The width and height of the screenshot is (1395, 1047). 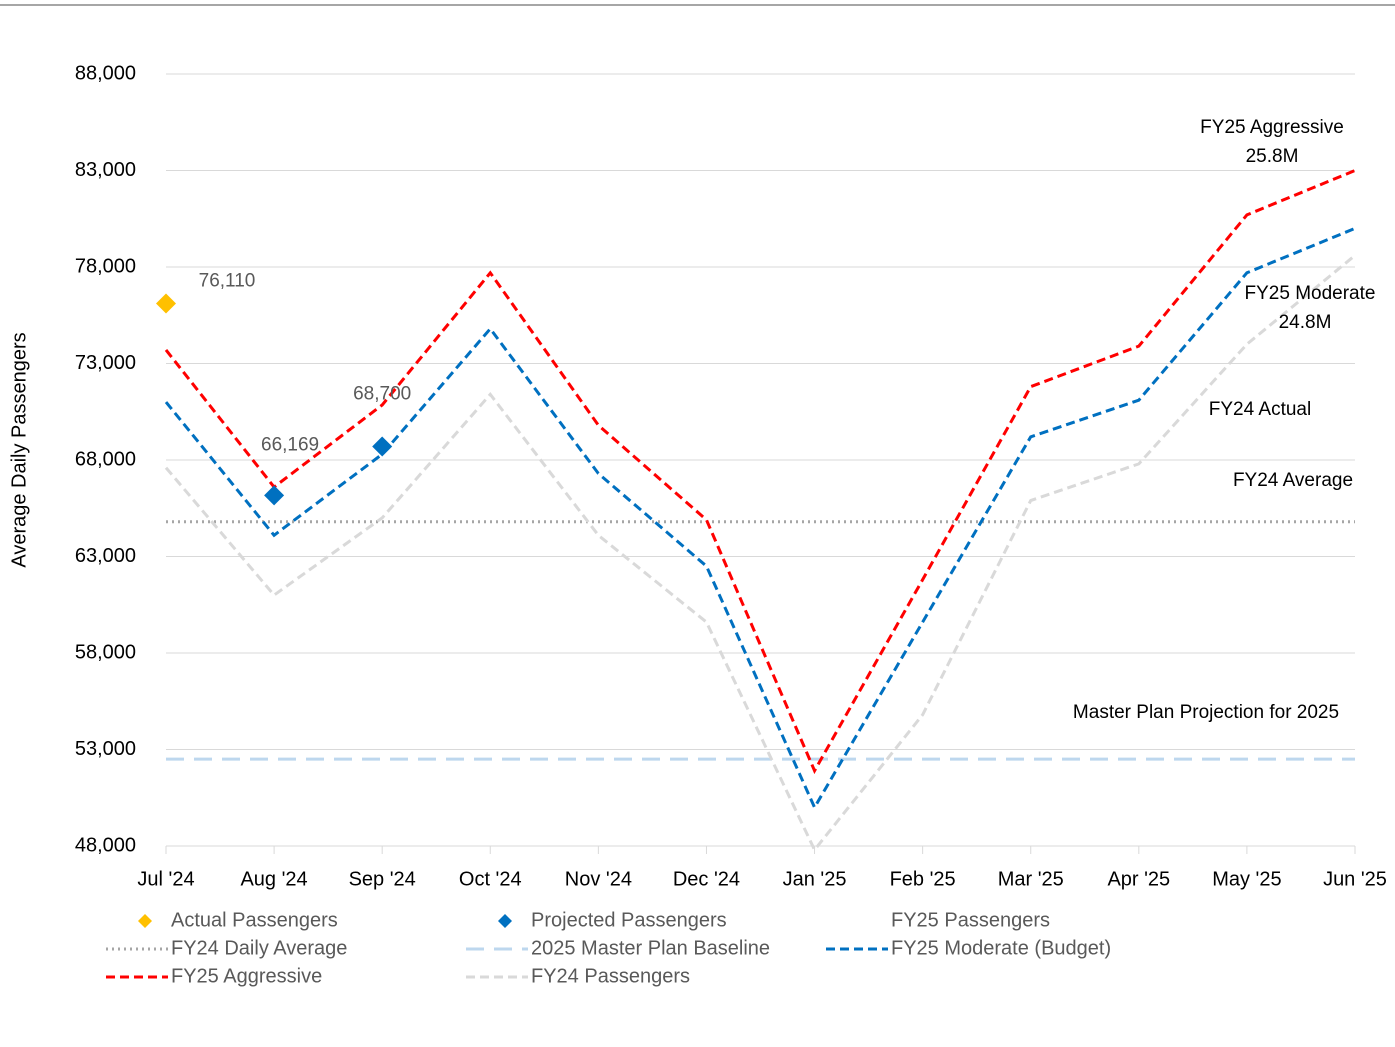 I want to click on x-tick-label: Nov '24, so click(x=598, y=879).